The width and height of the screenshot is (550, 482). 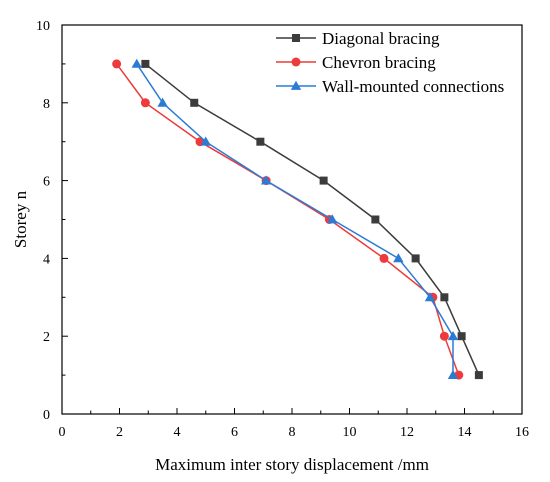 I want to click on x-tick-label: 2, so click(x=119, y=432).